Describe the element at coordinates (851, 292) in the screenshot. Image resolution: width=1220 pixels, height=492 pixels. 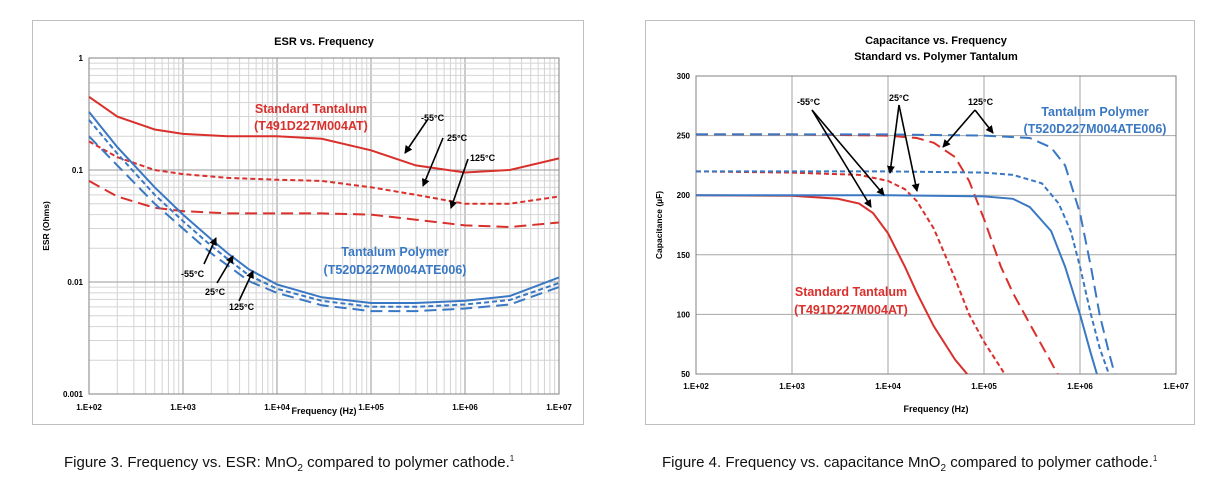
I see `cap-standard-group-name: Standard Tantalum` at that location.